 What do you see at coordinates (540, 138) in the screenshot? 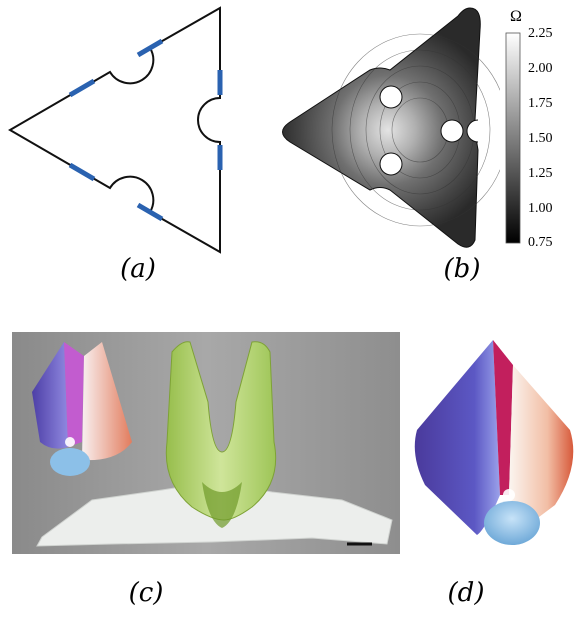
I see `colorbar-tick: 1.50` at bounding box center [540, 138].